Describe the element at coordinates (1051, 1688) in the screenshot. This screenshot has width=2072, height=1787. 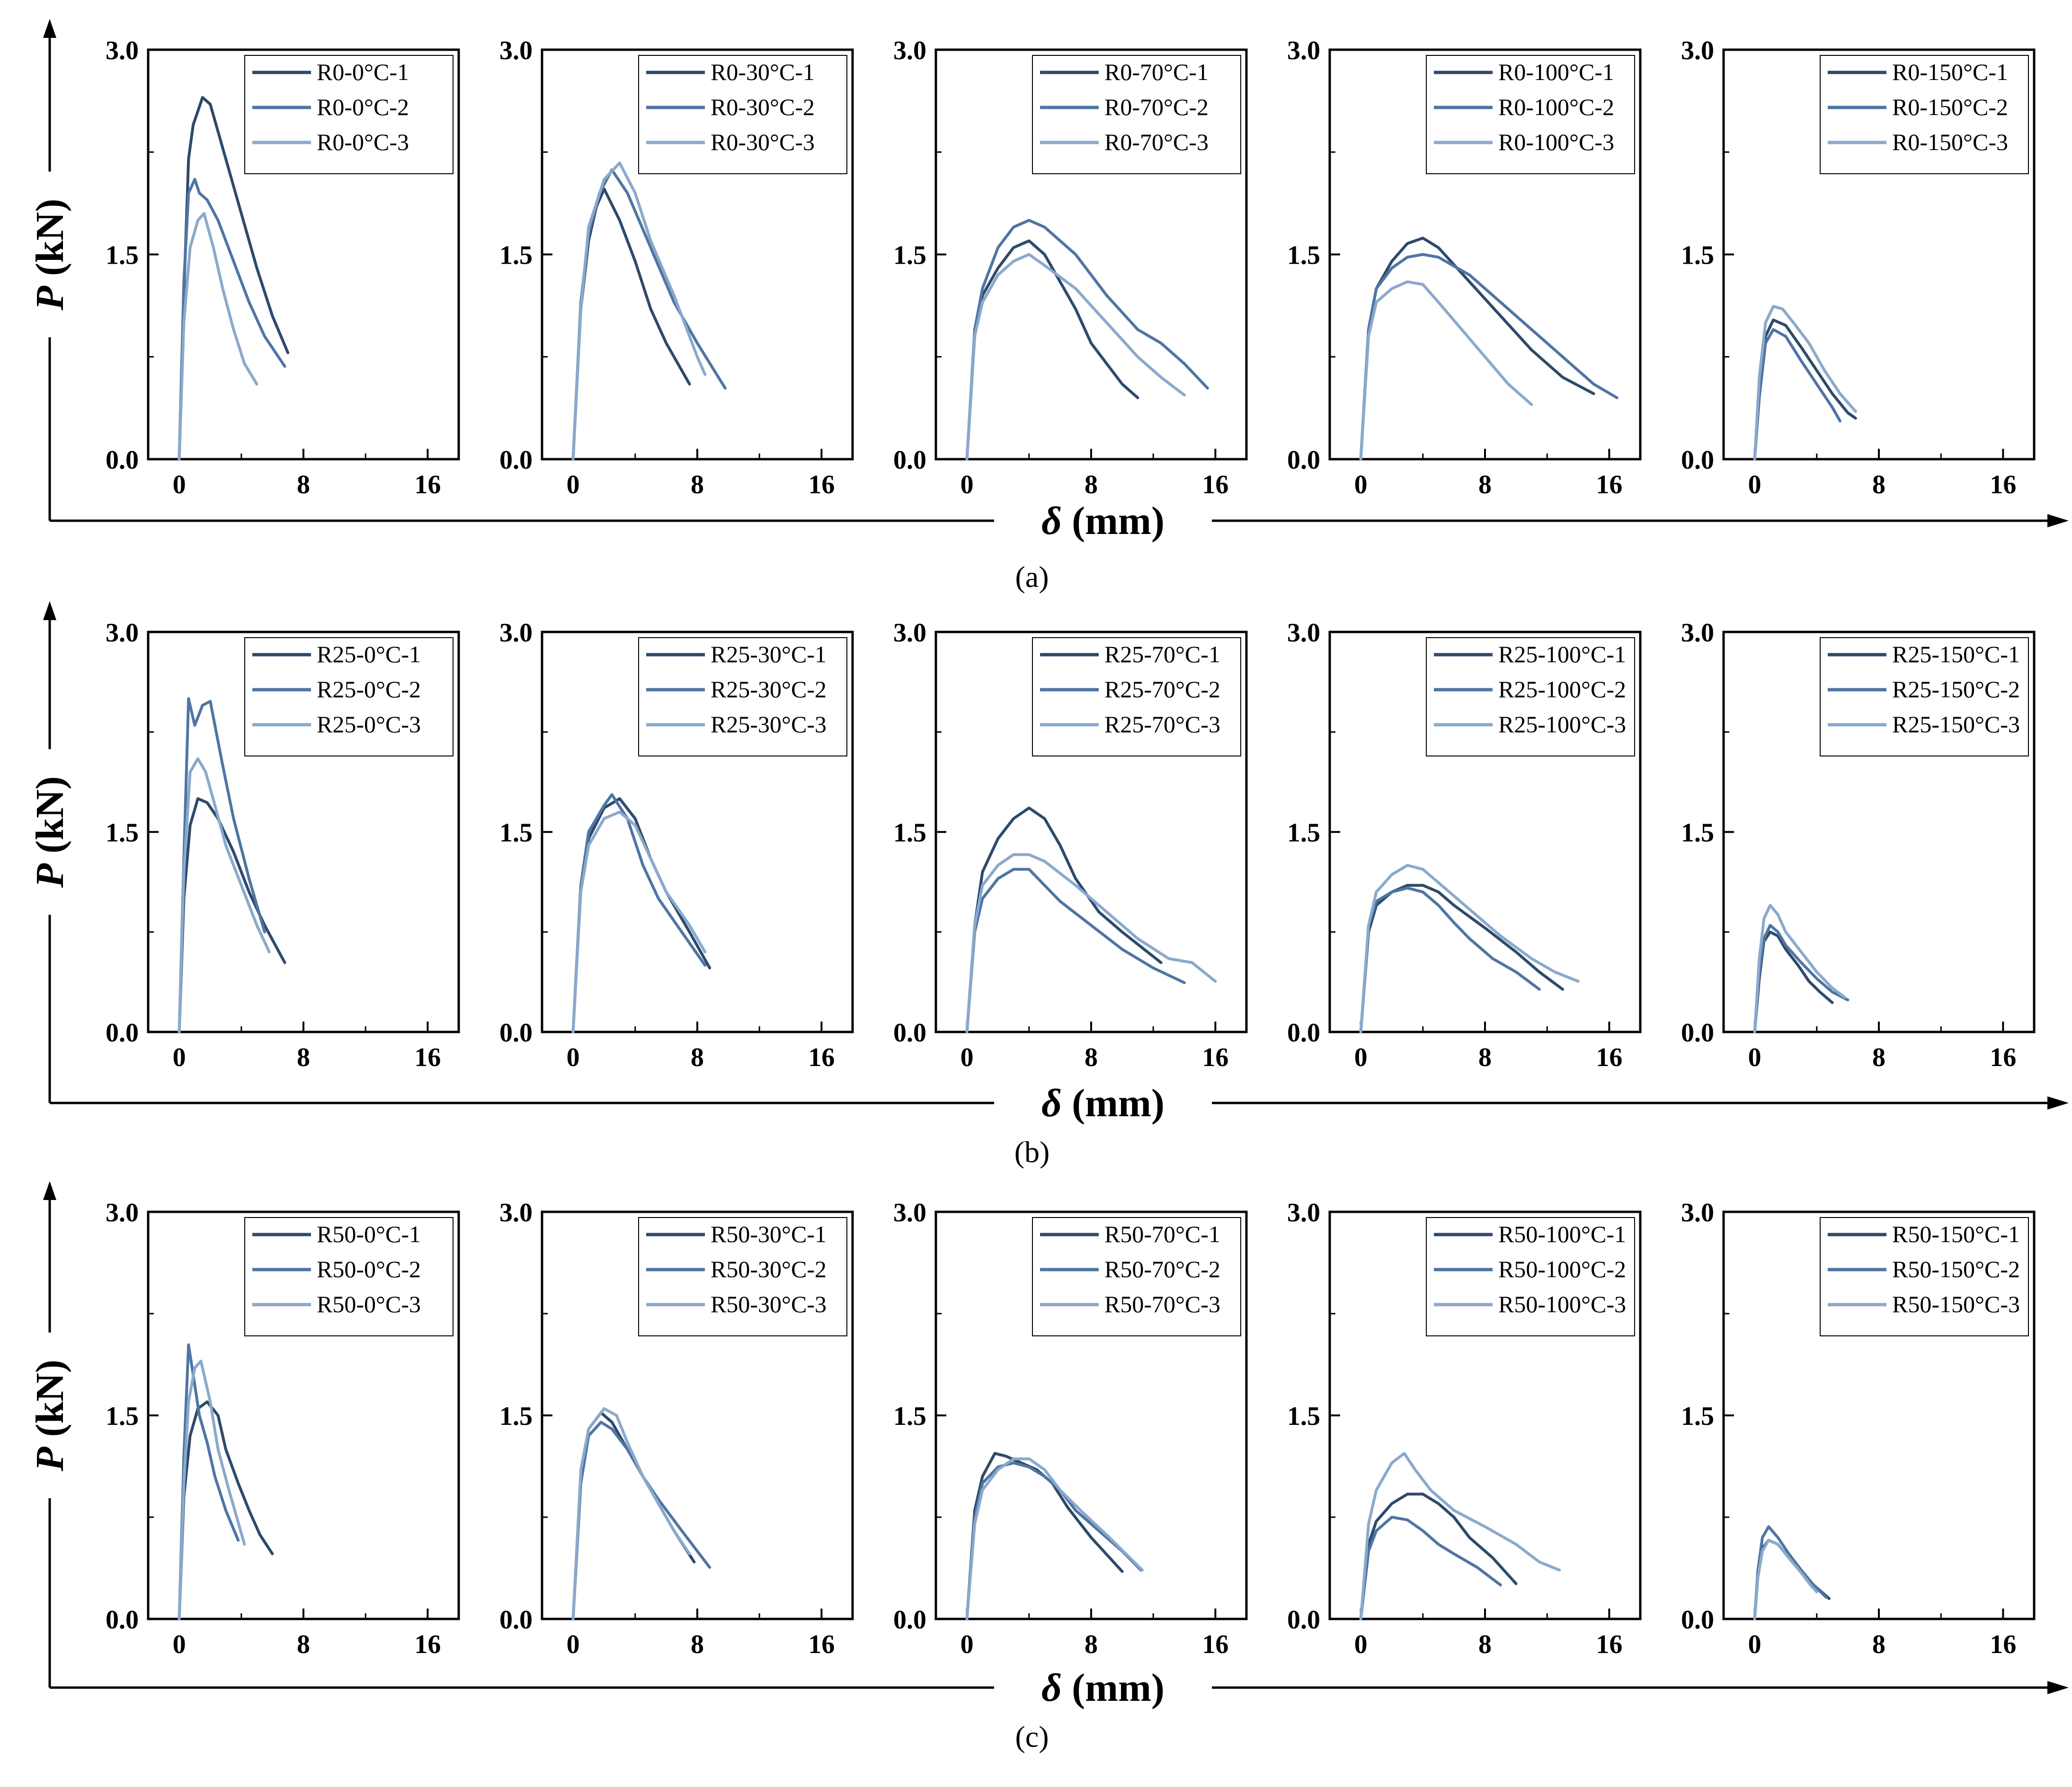
I see `x-axis-symbol: δ` at that location.